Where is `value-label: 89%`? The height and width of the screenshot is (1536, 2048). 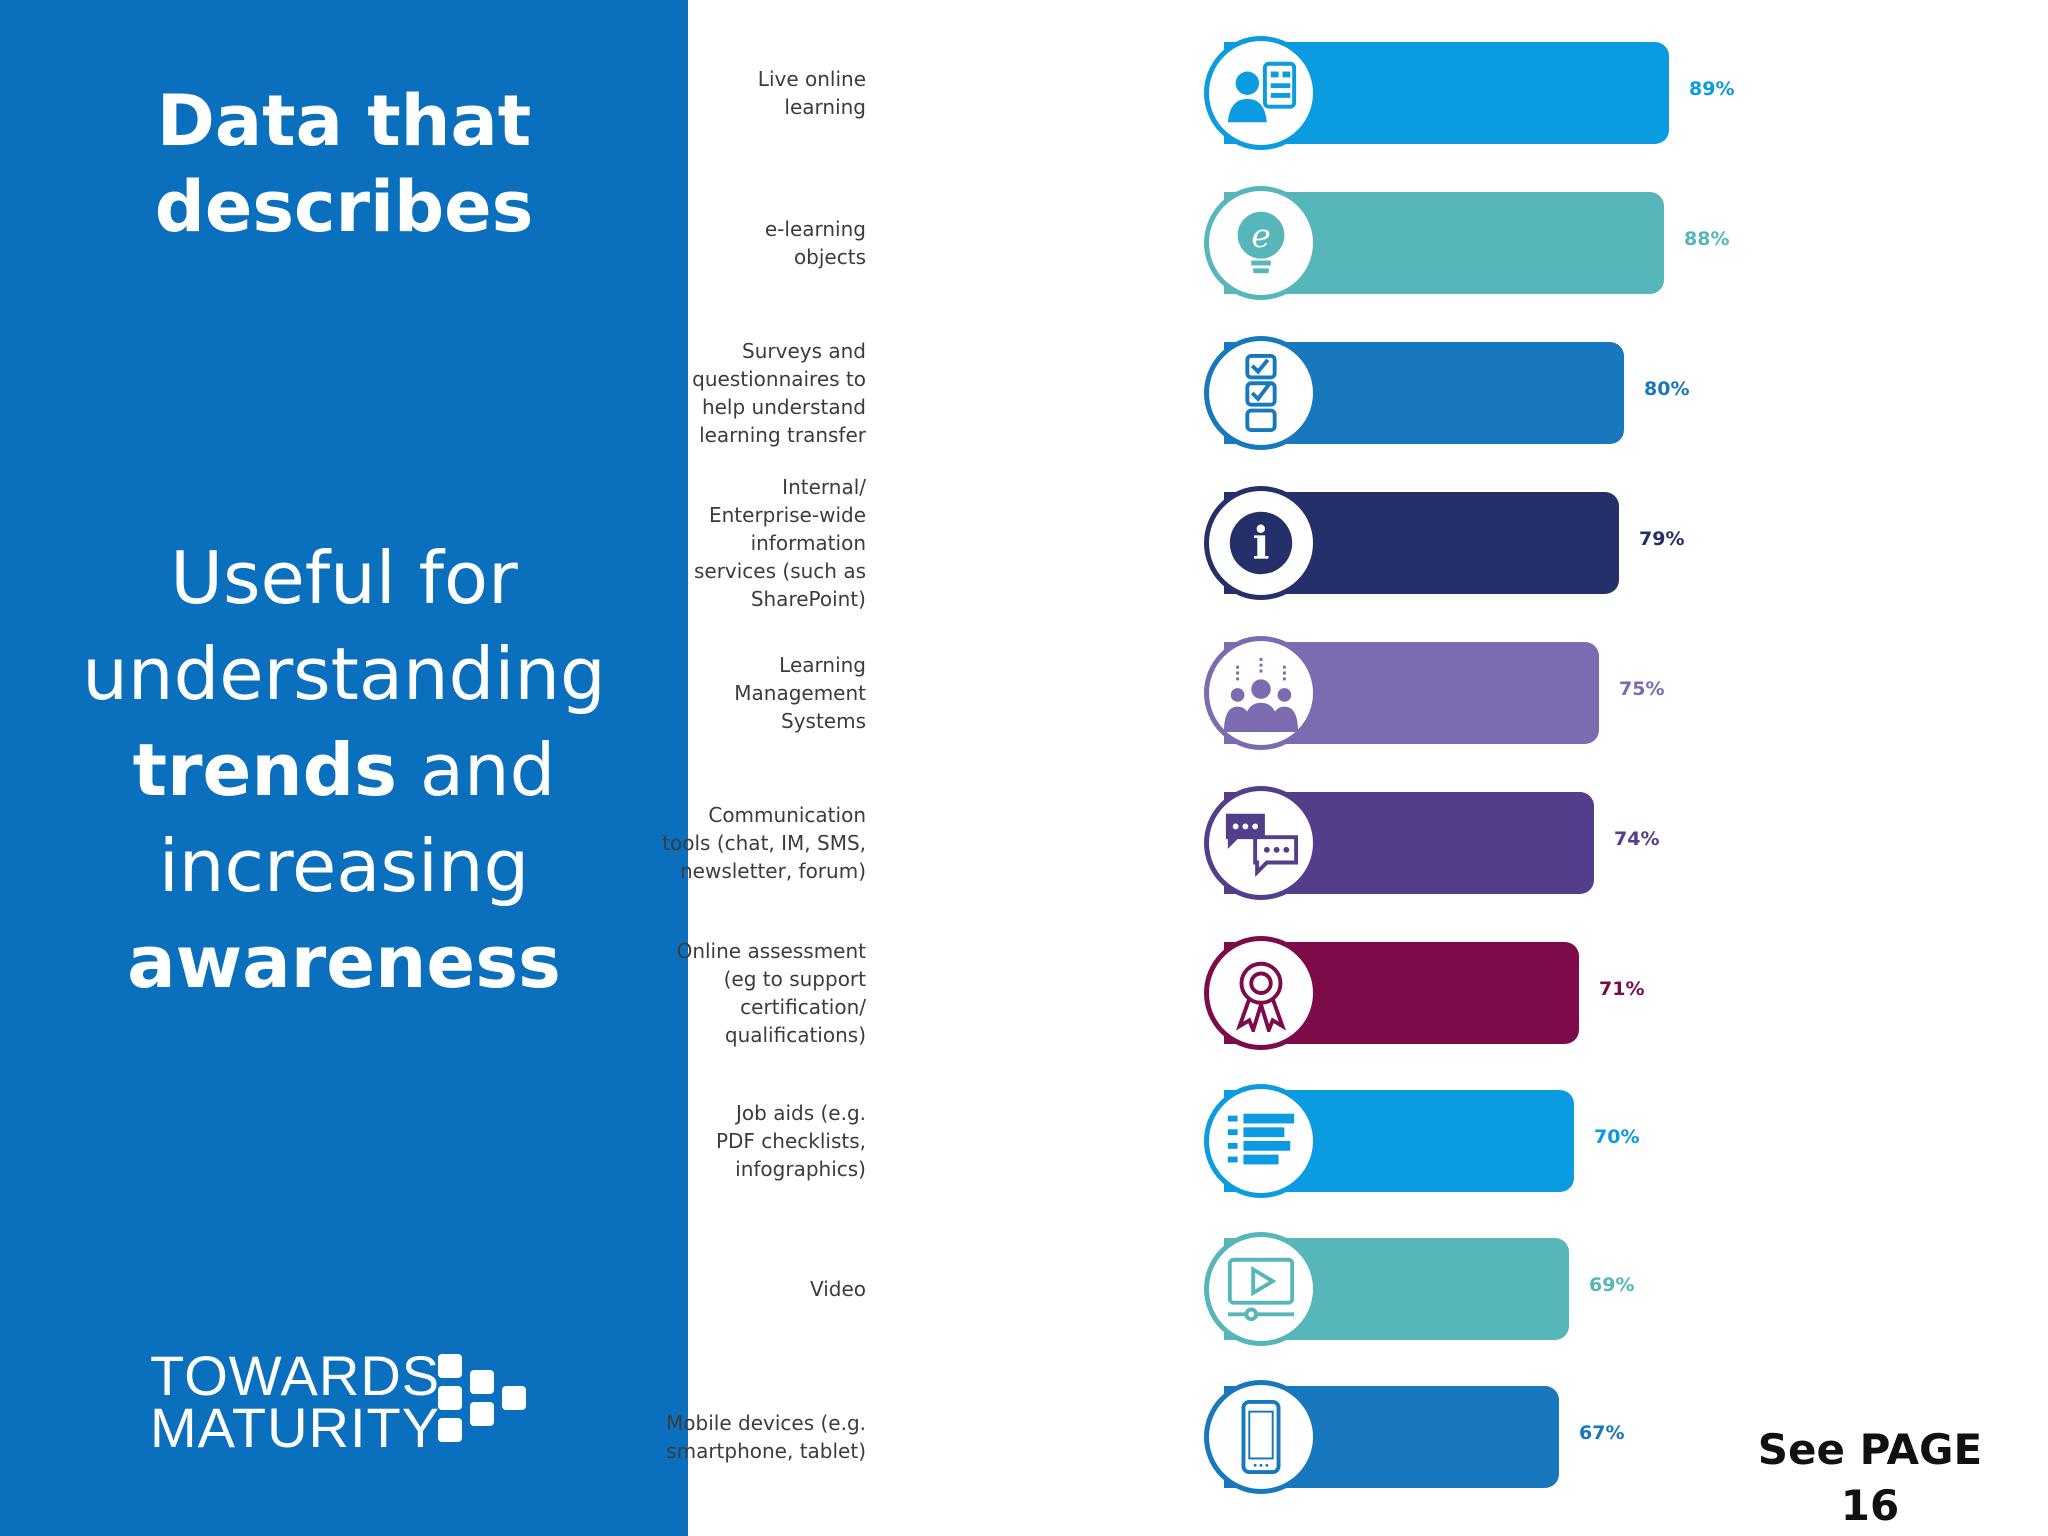 value-label: 89% is located at coordinates (1712, 89).